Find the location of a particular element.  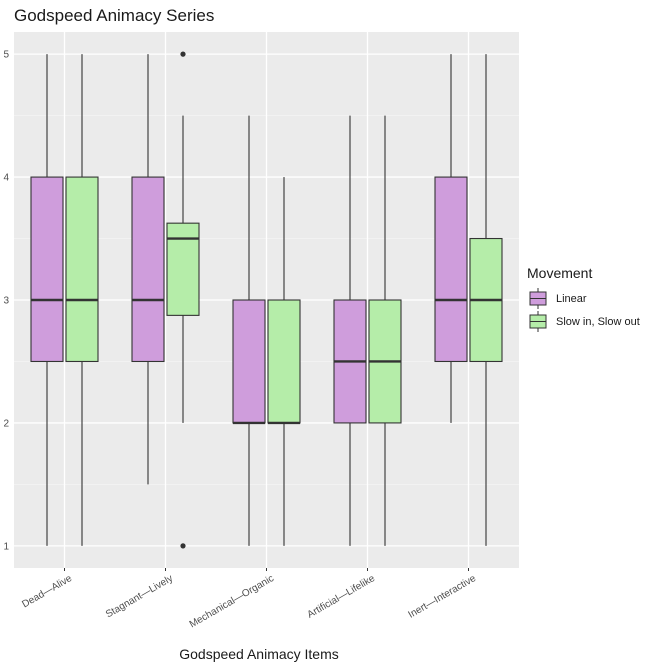

legend-key-slow-in-slow-out is located at coordinates (538, 321).